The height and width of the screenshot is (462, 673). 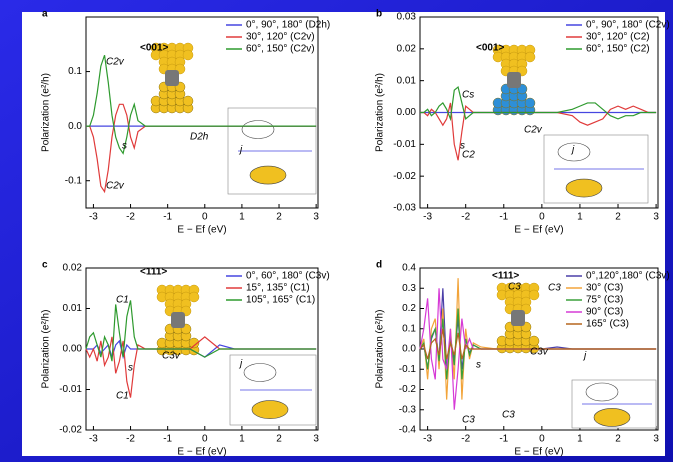 I want to click on panel-label: d, so click(x=379, y=265).